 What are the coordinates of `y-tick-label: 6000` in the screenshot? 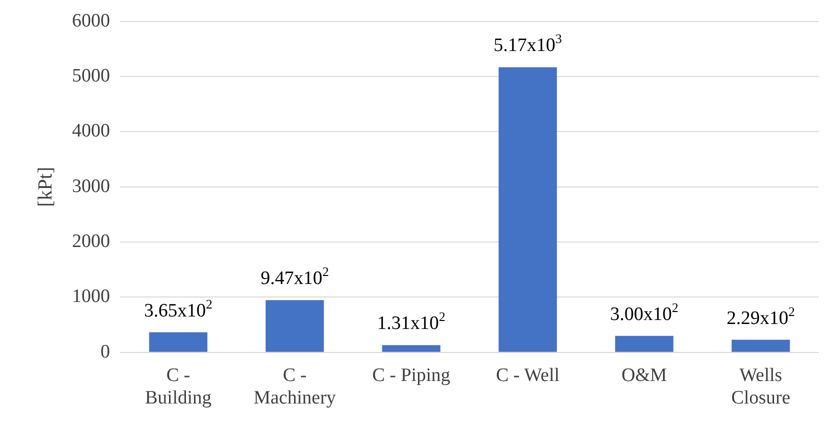 It's located at (91, 21).